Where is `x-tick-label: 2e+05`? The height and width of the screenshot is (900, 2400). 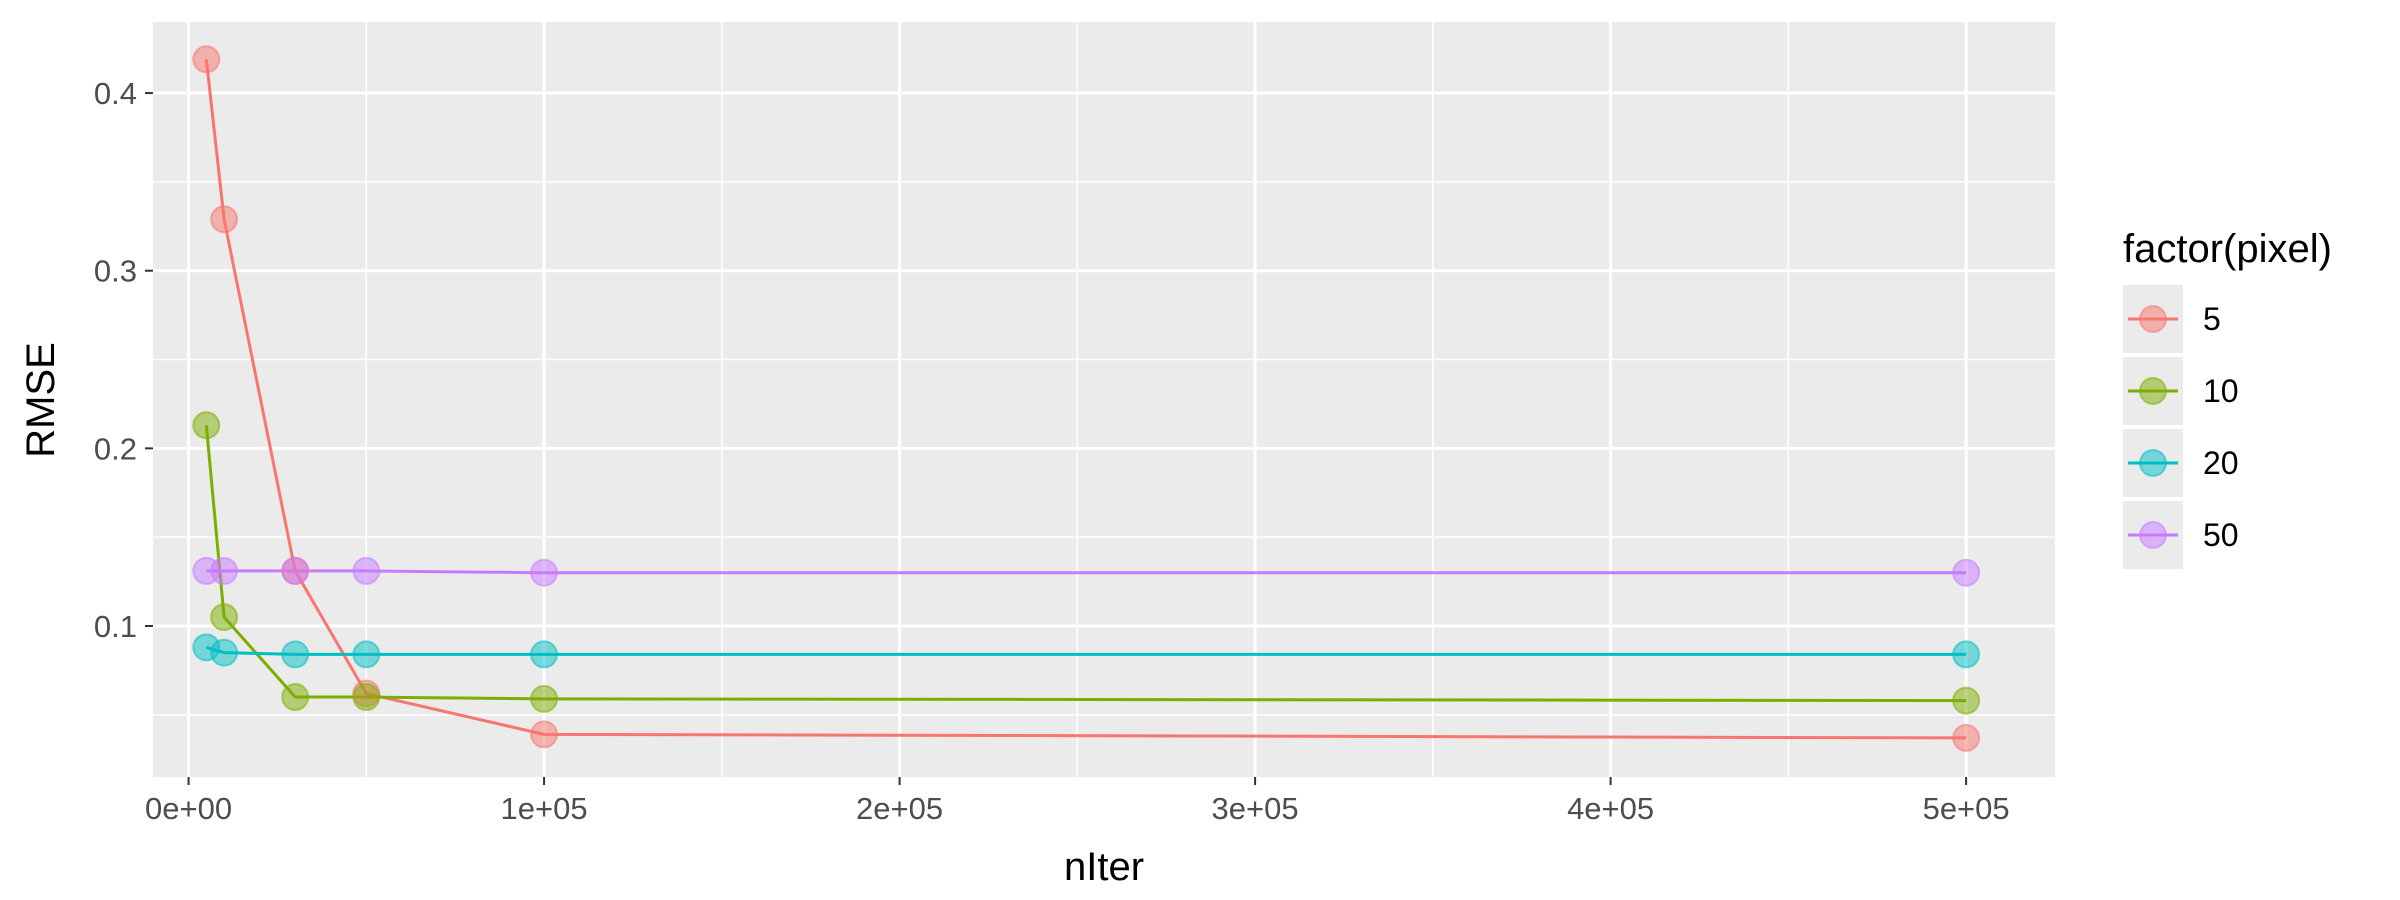
x-tick-label: 2e+05 is located at coordinates (899, 808).